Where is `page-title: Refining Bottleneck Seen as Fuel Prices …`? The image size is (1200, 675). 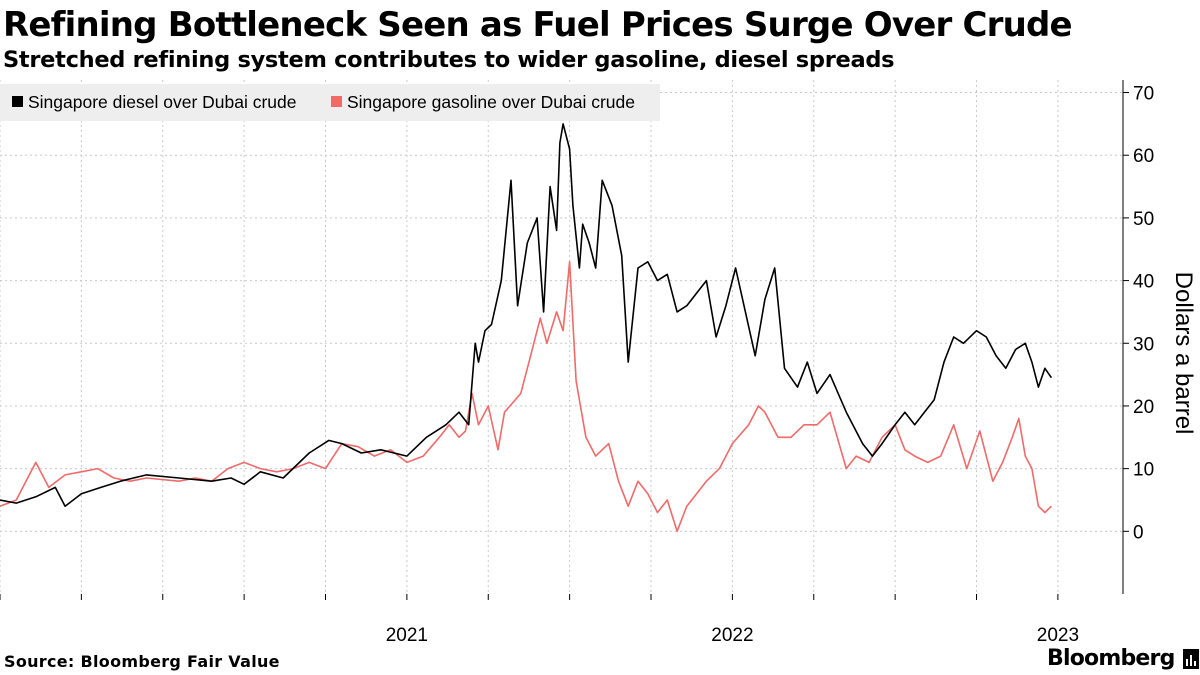
page-title: Refining Bottleneck Seen as Fuel Prices … is located at coordinates (538, 25).